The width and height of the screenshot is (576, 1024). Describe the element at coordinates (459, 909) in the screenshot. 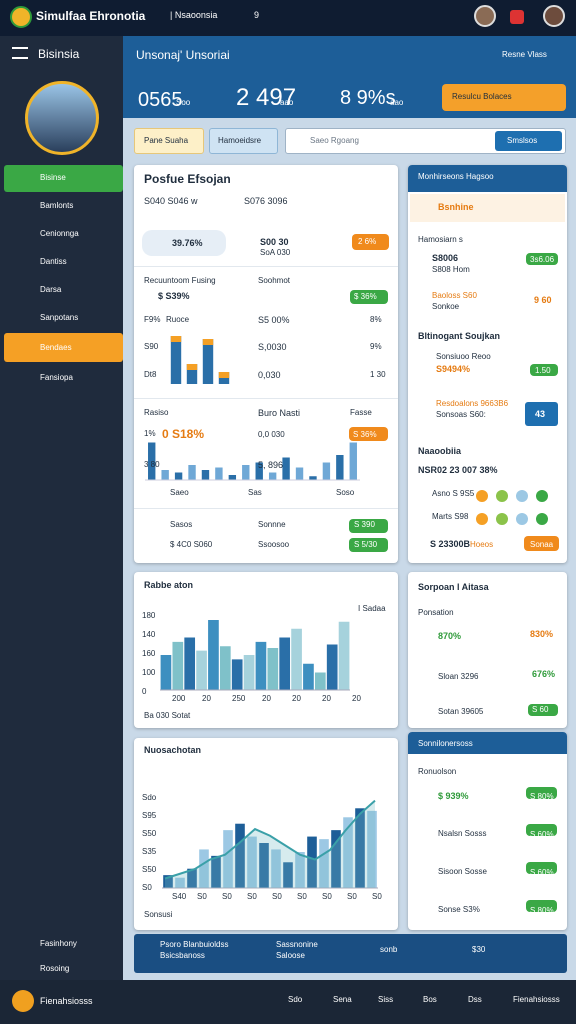

I see `label: Sonse S3%` at that location.